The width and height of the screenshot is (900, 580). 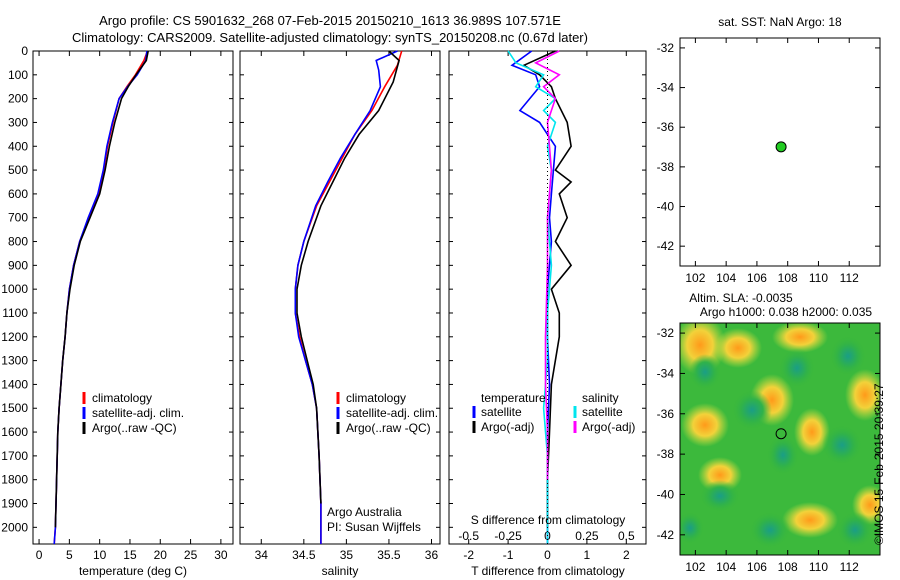 I want to click on x-tick-label: 34.5, so click(x=304, y=555).